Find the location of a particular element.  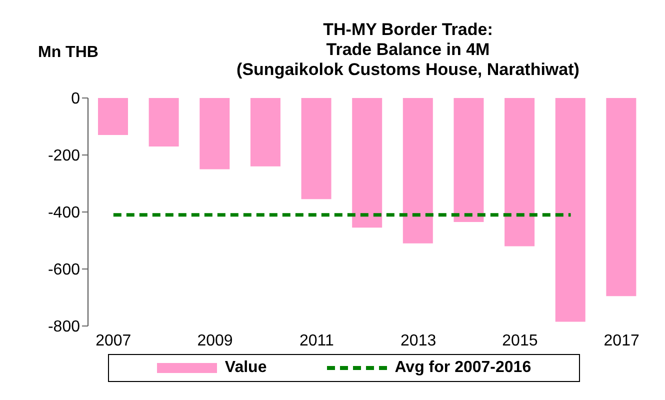

x-tick-label: 2013 is located at coordinates (418, 341).